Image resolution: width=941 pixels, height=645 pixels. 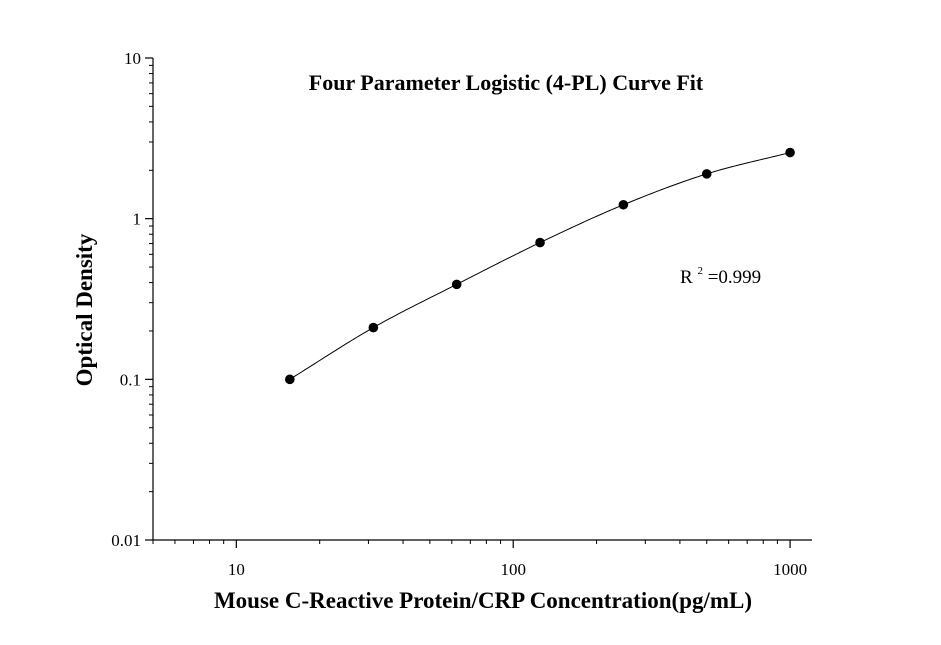 I want to click on y-tick-label: 1, so click(x=137, y=219).